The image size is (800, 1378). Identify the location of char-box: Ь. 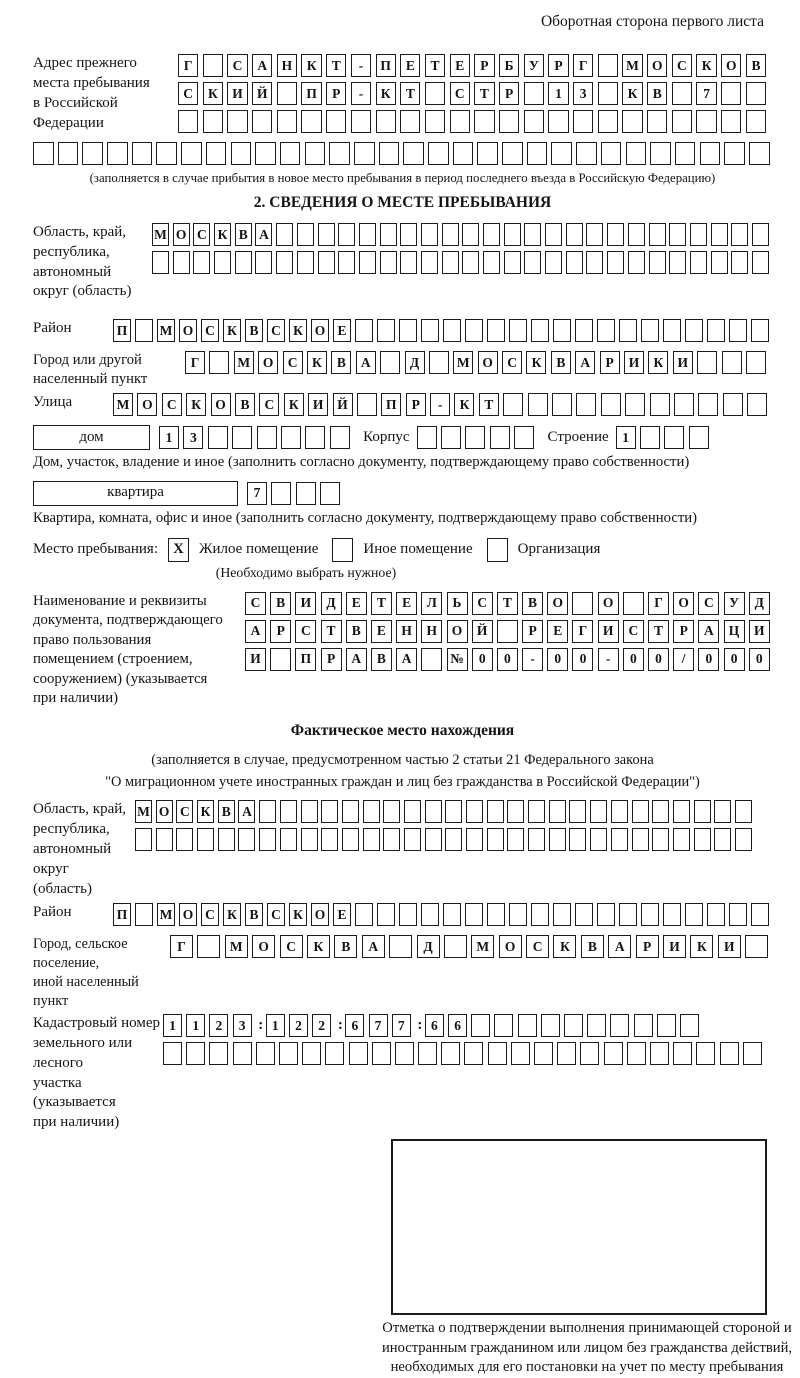
(457, 603).